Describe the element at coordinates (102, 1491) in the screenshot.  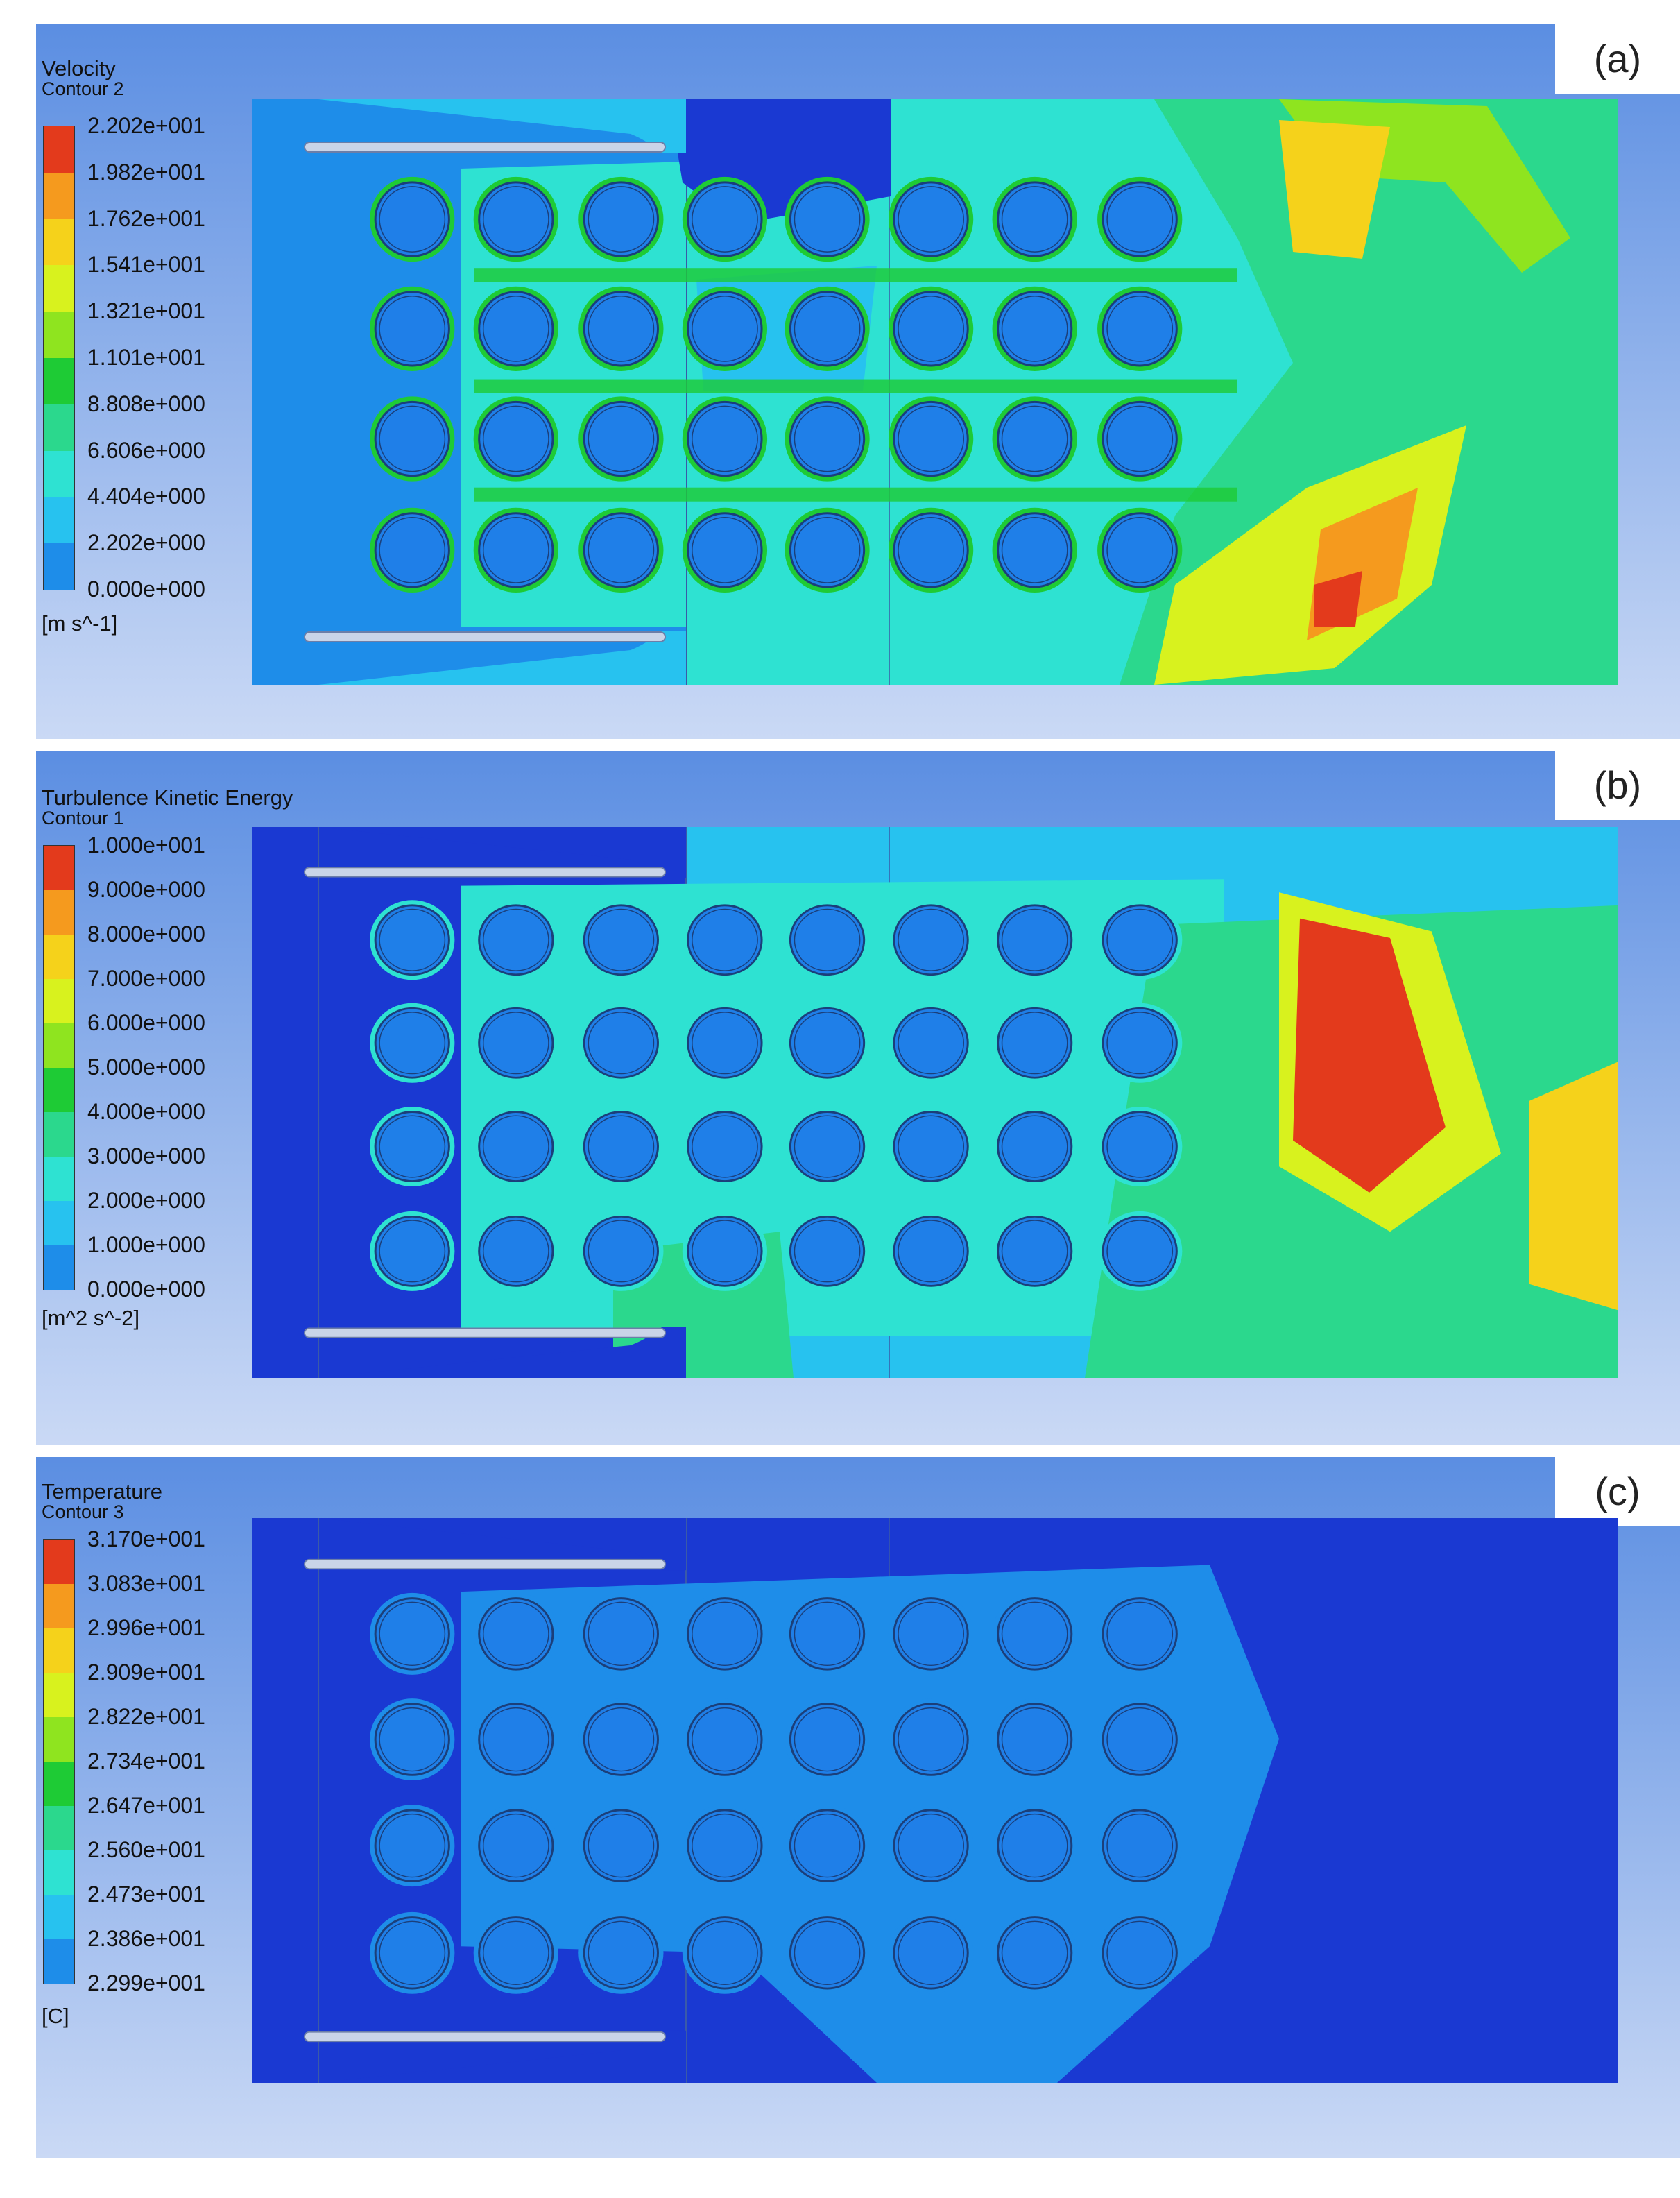
I see `legend-variable-name: Temperature` at that location.